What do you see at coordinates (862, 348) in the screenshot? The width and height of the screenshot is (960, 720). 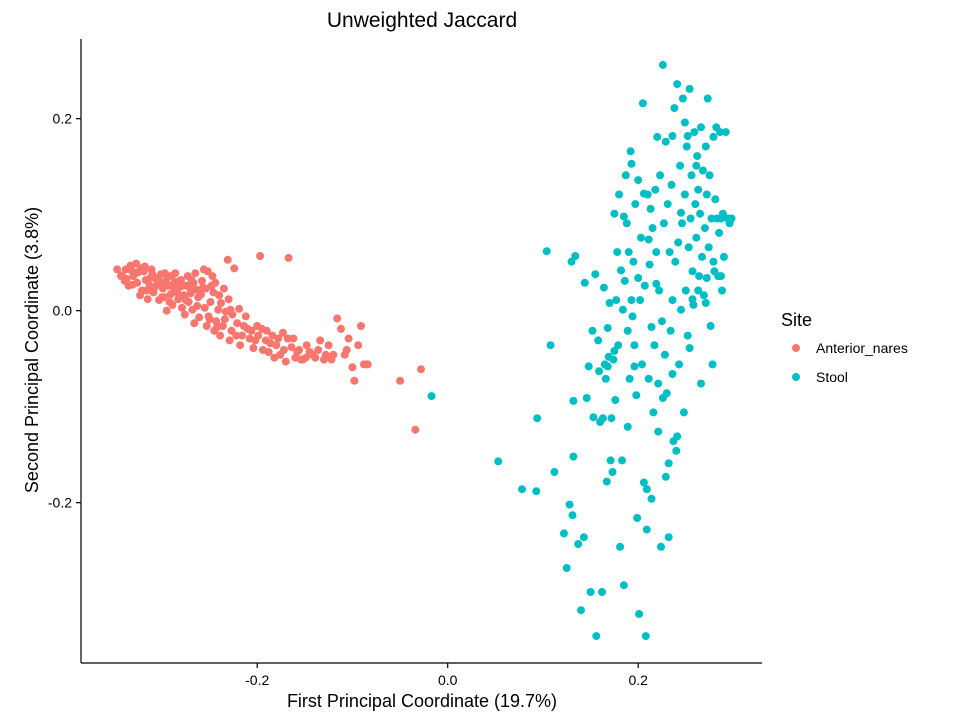 I see `legend-label: Anterior_nares` at bounding box center [862, 348].